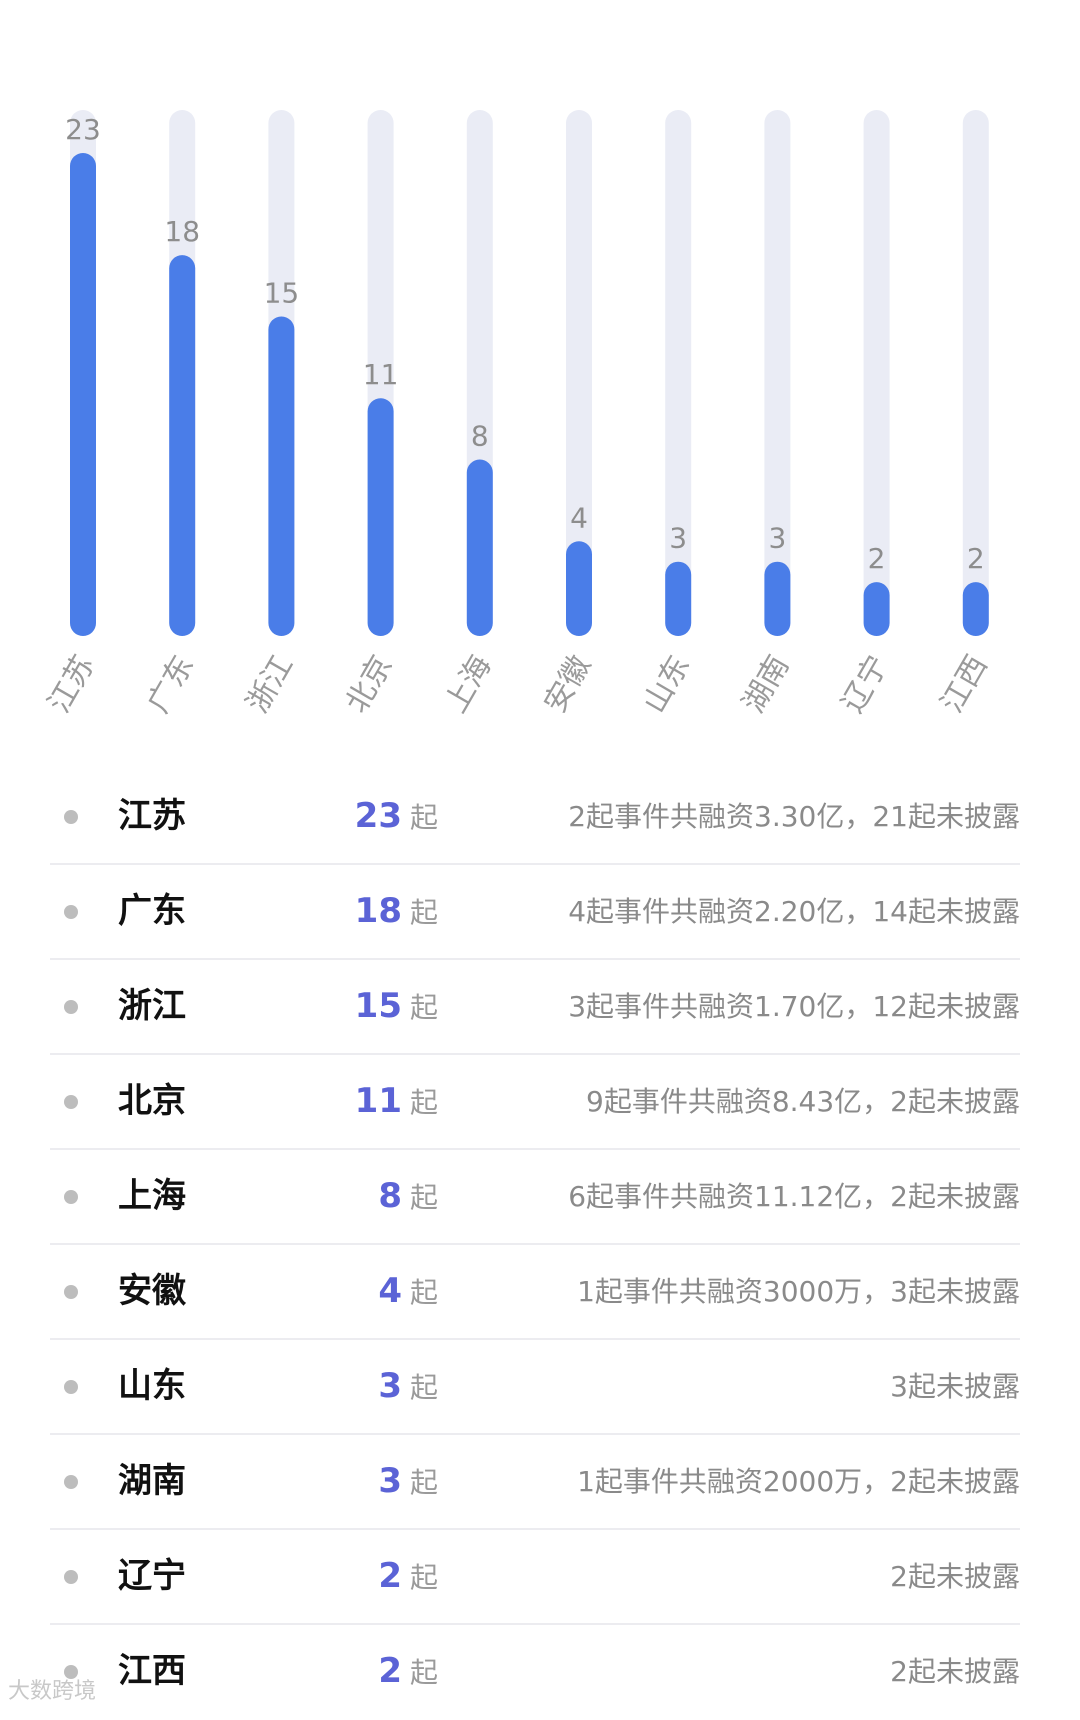 Image resolution: width=1080 pixels, height=1720 pixels. Describe the element at coordinates (803, 1101) in the screenshot. I see `financing-description: 9起事件共融资8.43亿，2起未披露` at that location.